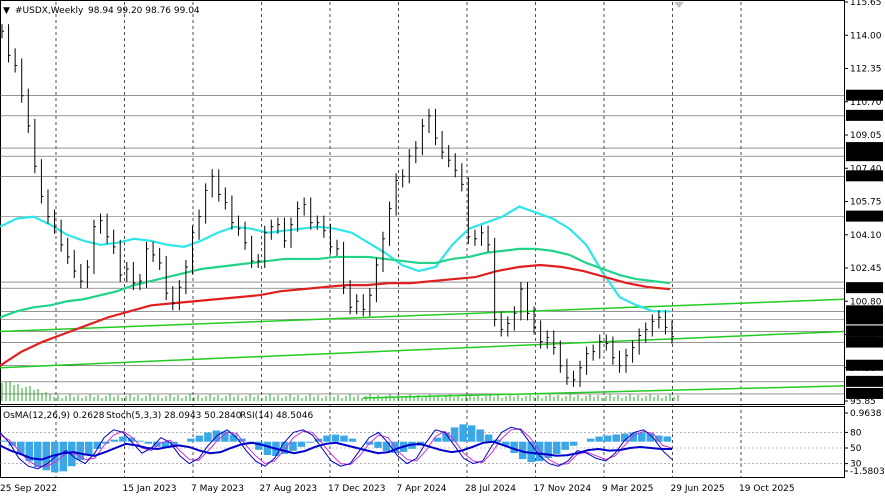 Image resolution: width=885 pixels, height=497 pixels. What do you see at coordinates (866, 414) in the screenshot?
I see `osma-max-label: 0.9638` at bounding box center [866, 414].